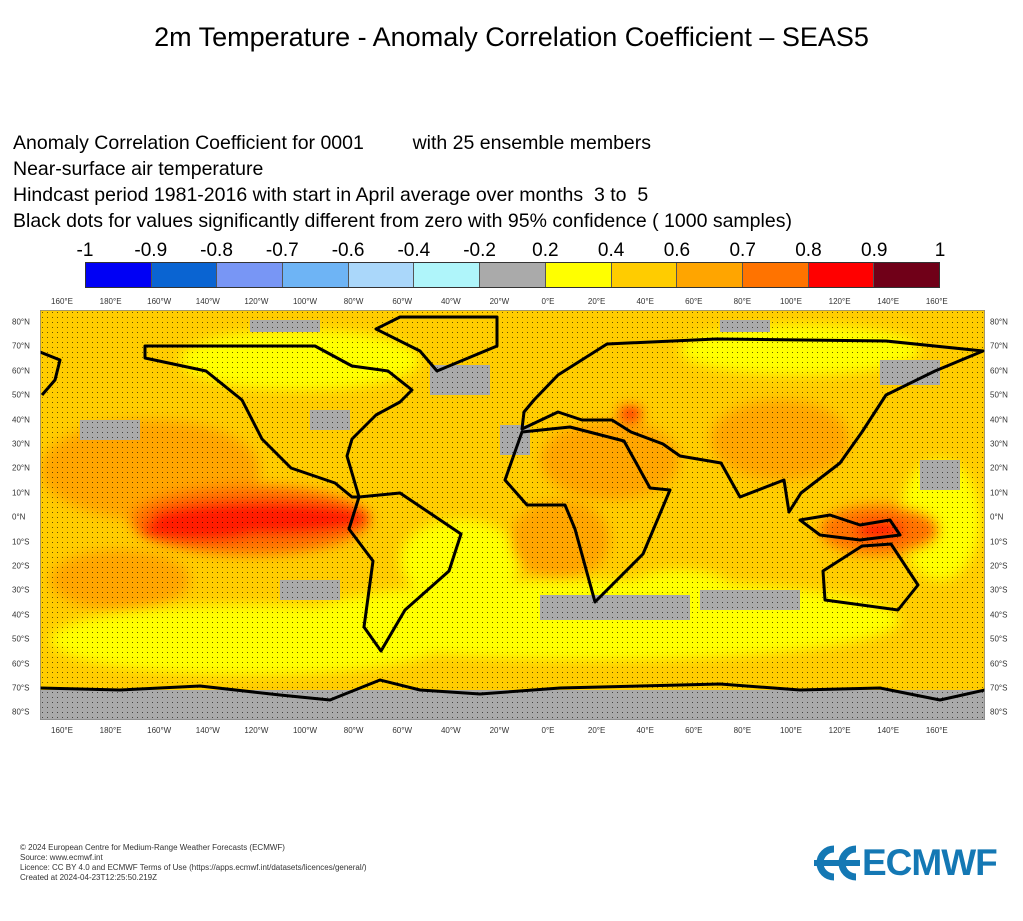 The height and width of the screenshot is (921, 1023). Describe the element at coordinates (450, 301) in the screenshot. I see `longitude-label: 40°W` at that location.